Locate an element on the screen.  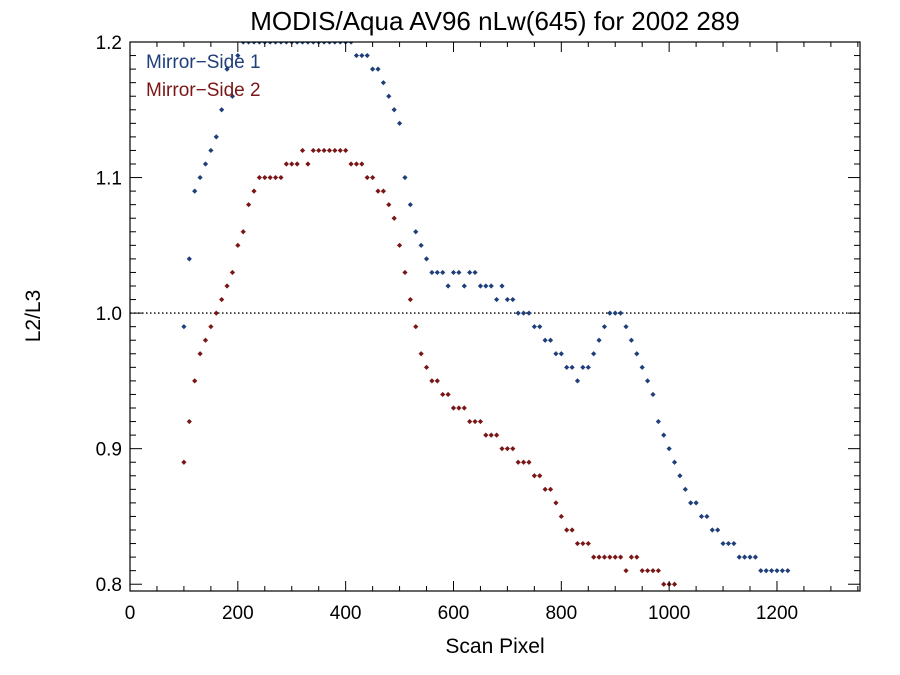
y-tick-label: 0.8 is located at coordinates (109, 585).